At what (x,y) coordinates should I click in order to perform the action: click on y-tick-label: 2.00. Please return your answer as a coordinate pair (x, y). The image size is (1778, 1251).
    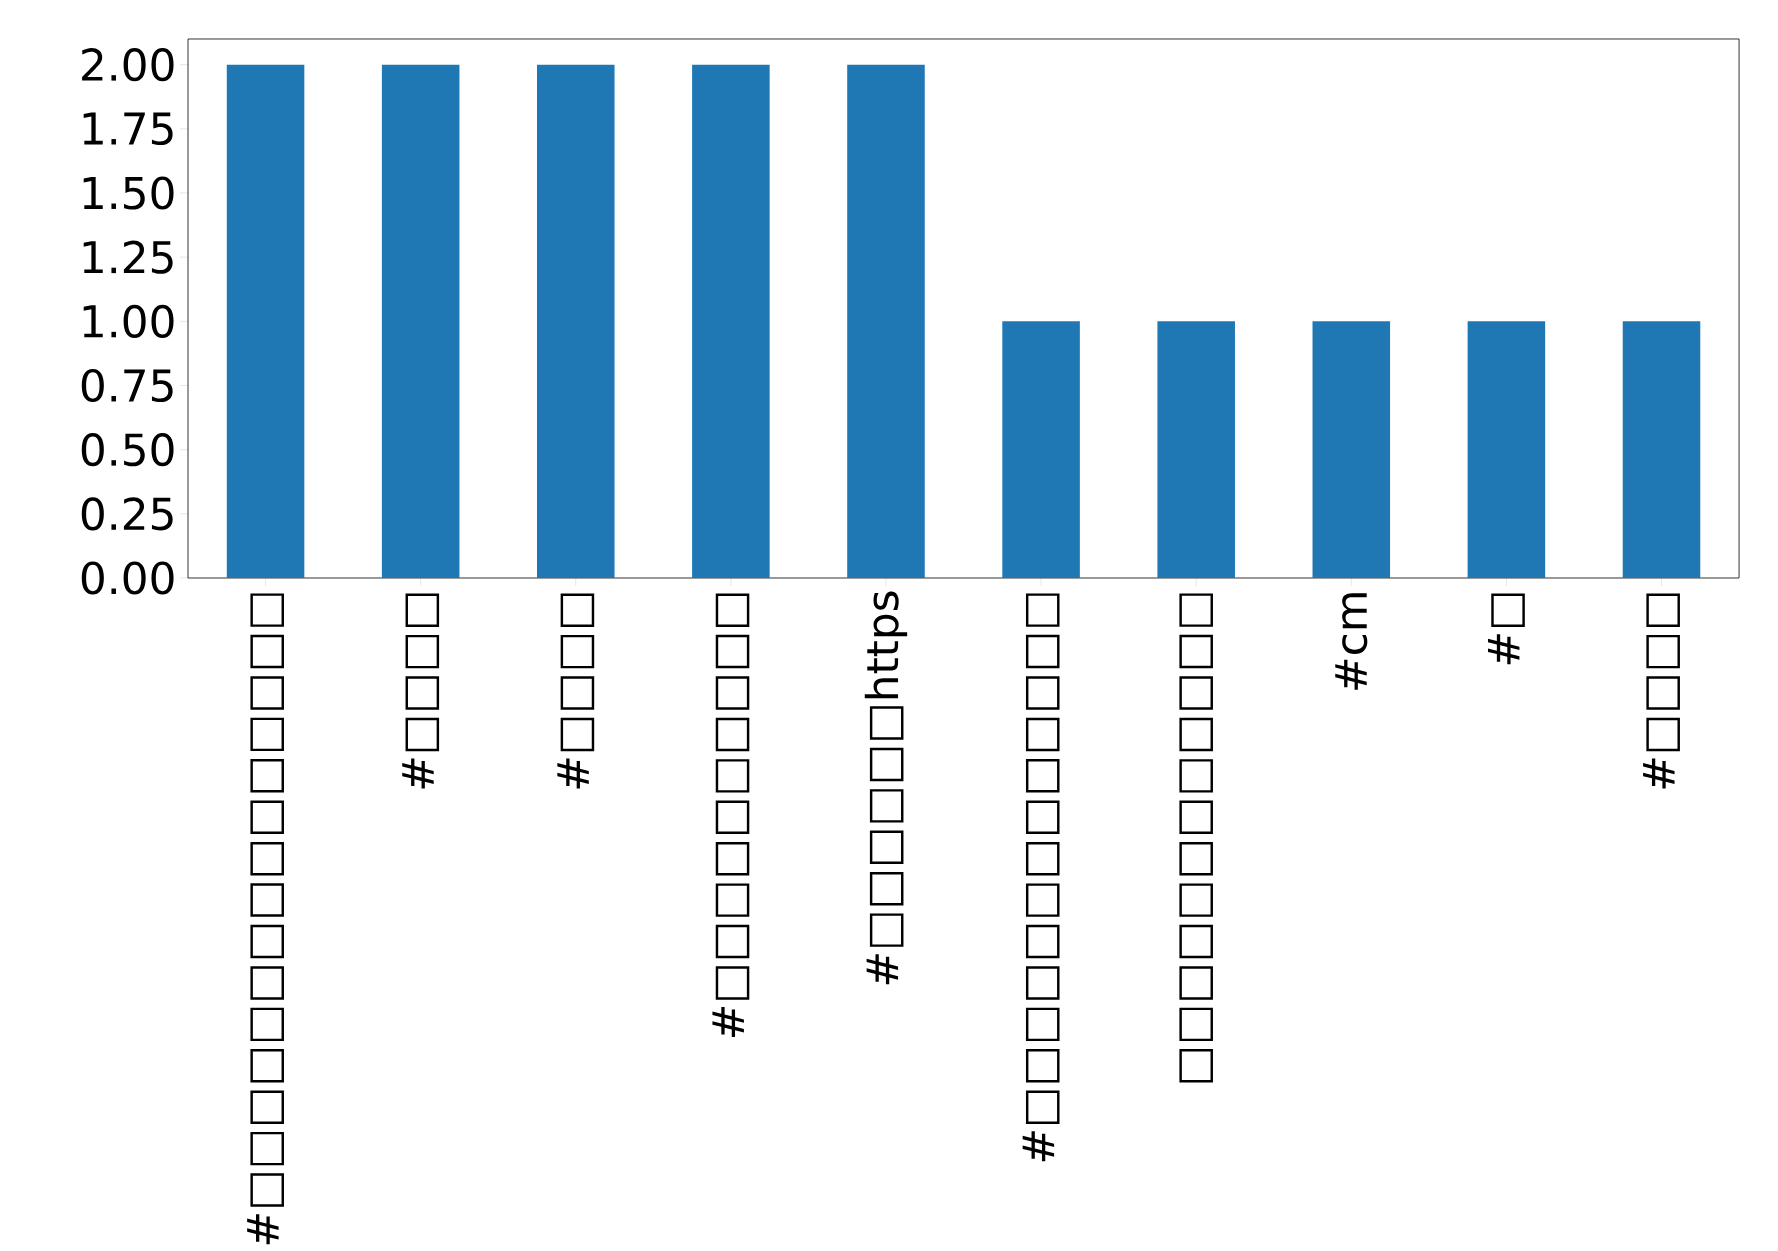
    Looking at the image, I should click on (128, 65).